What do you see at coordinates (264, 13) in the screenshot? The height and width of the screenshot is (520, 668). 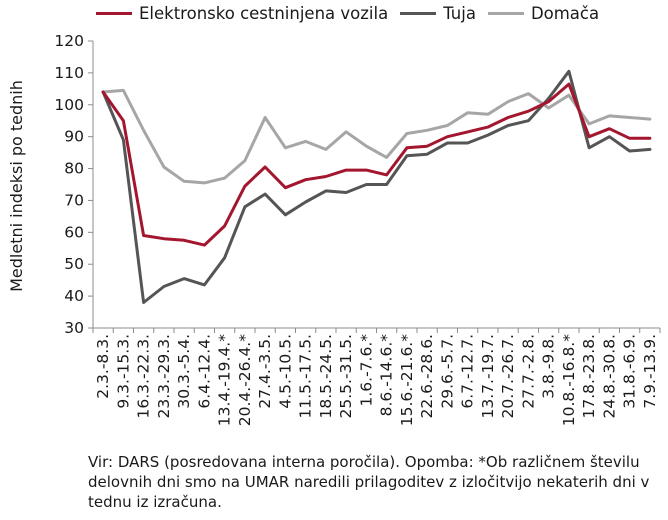 I see `legend-label-elektronsko: Elektronsko cestninjena vozila` at bounding box center [264, 13].